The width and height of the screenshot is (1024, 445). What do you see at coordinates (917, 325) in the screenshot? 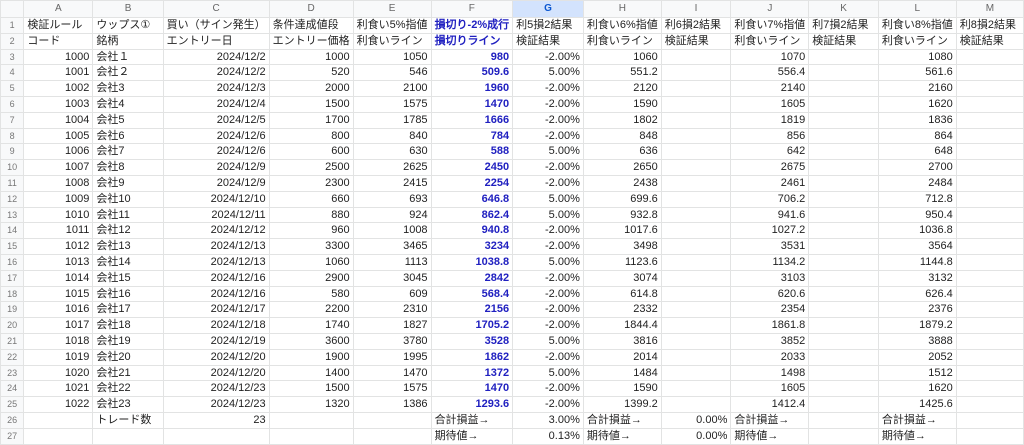
I see `cell-L20: 1879.2` at bounding box center [917, 325].